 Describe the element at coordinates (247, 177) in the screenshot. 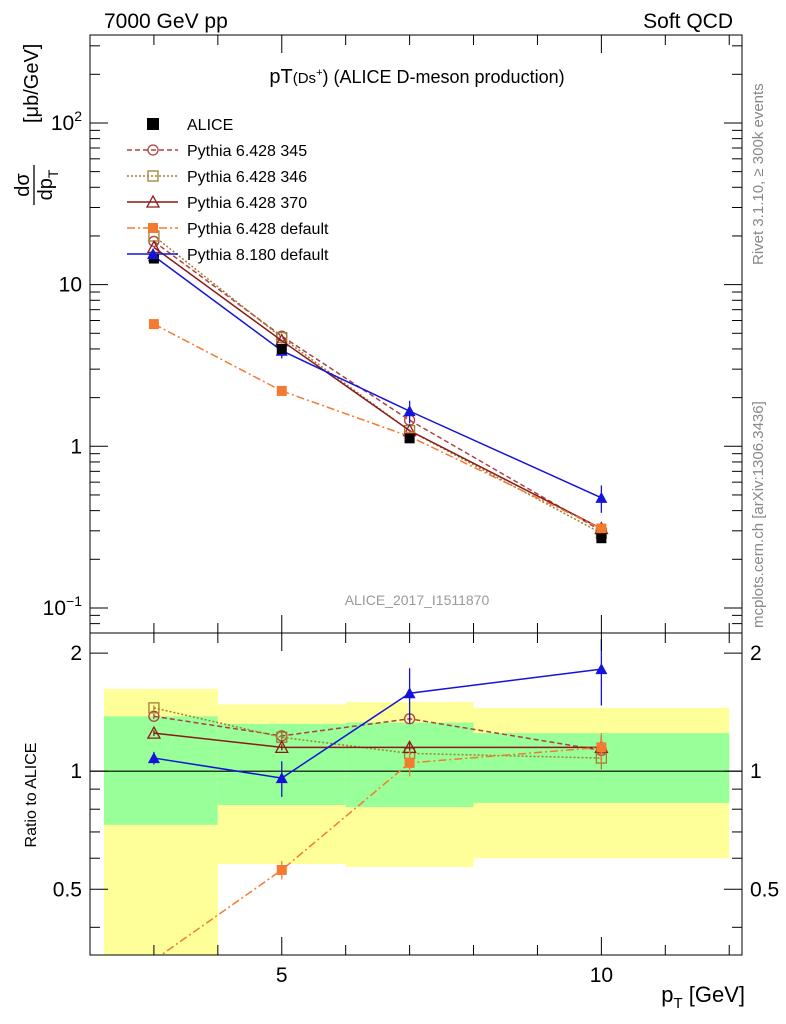

I see `legend-label-2: Pythia 6.428 346` at that location.